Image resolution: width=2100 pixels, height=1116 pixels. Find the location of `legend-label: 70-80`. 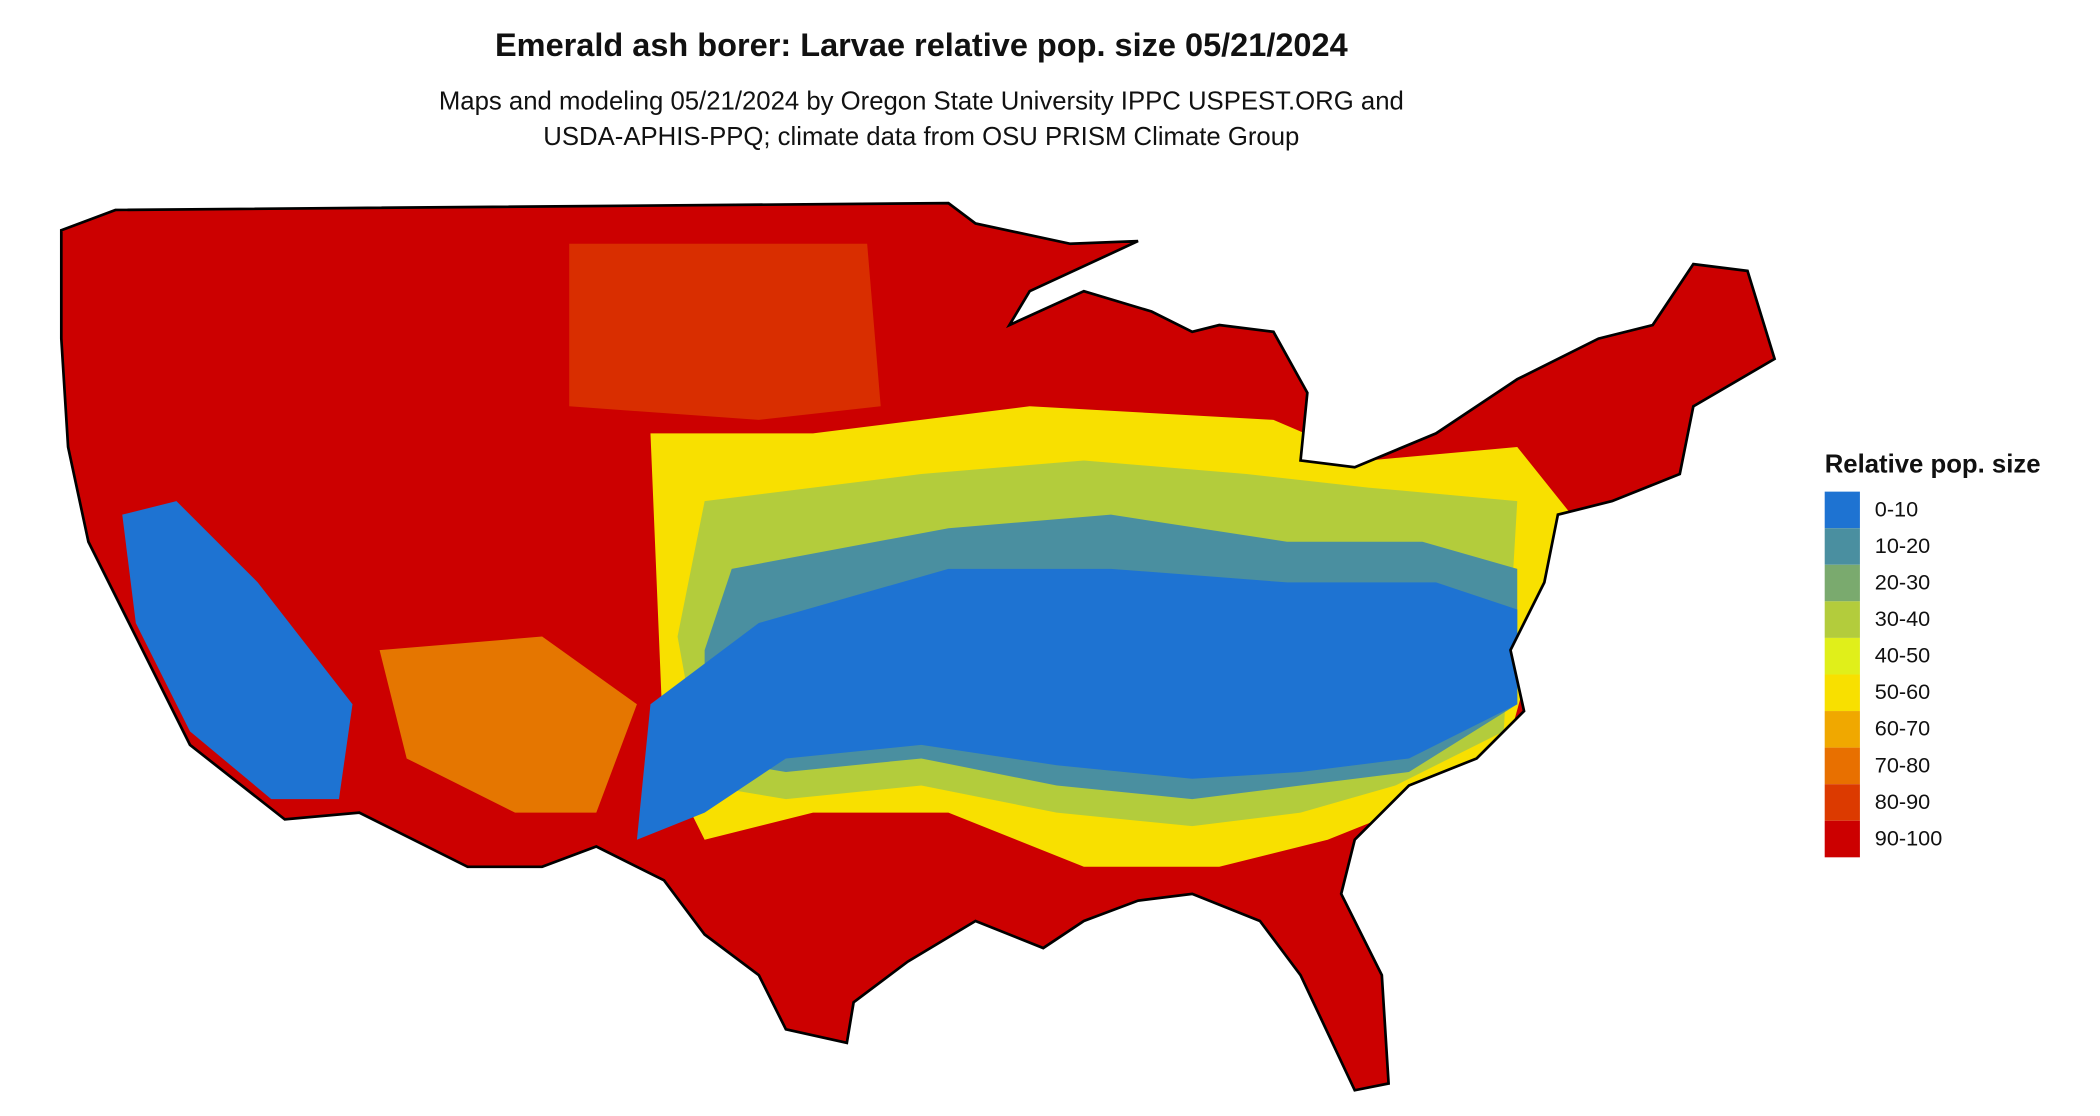

legend-label: 70-80 is located at coordinates (1902, 764).